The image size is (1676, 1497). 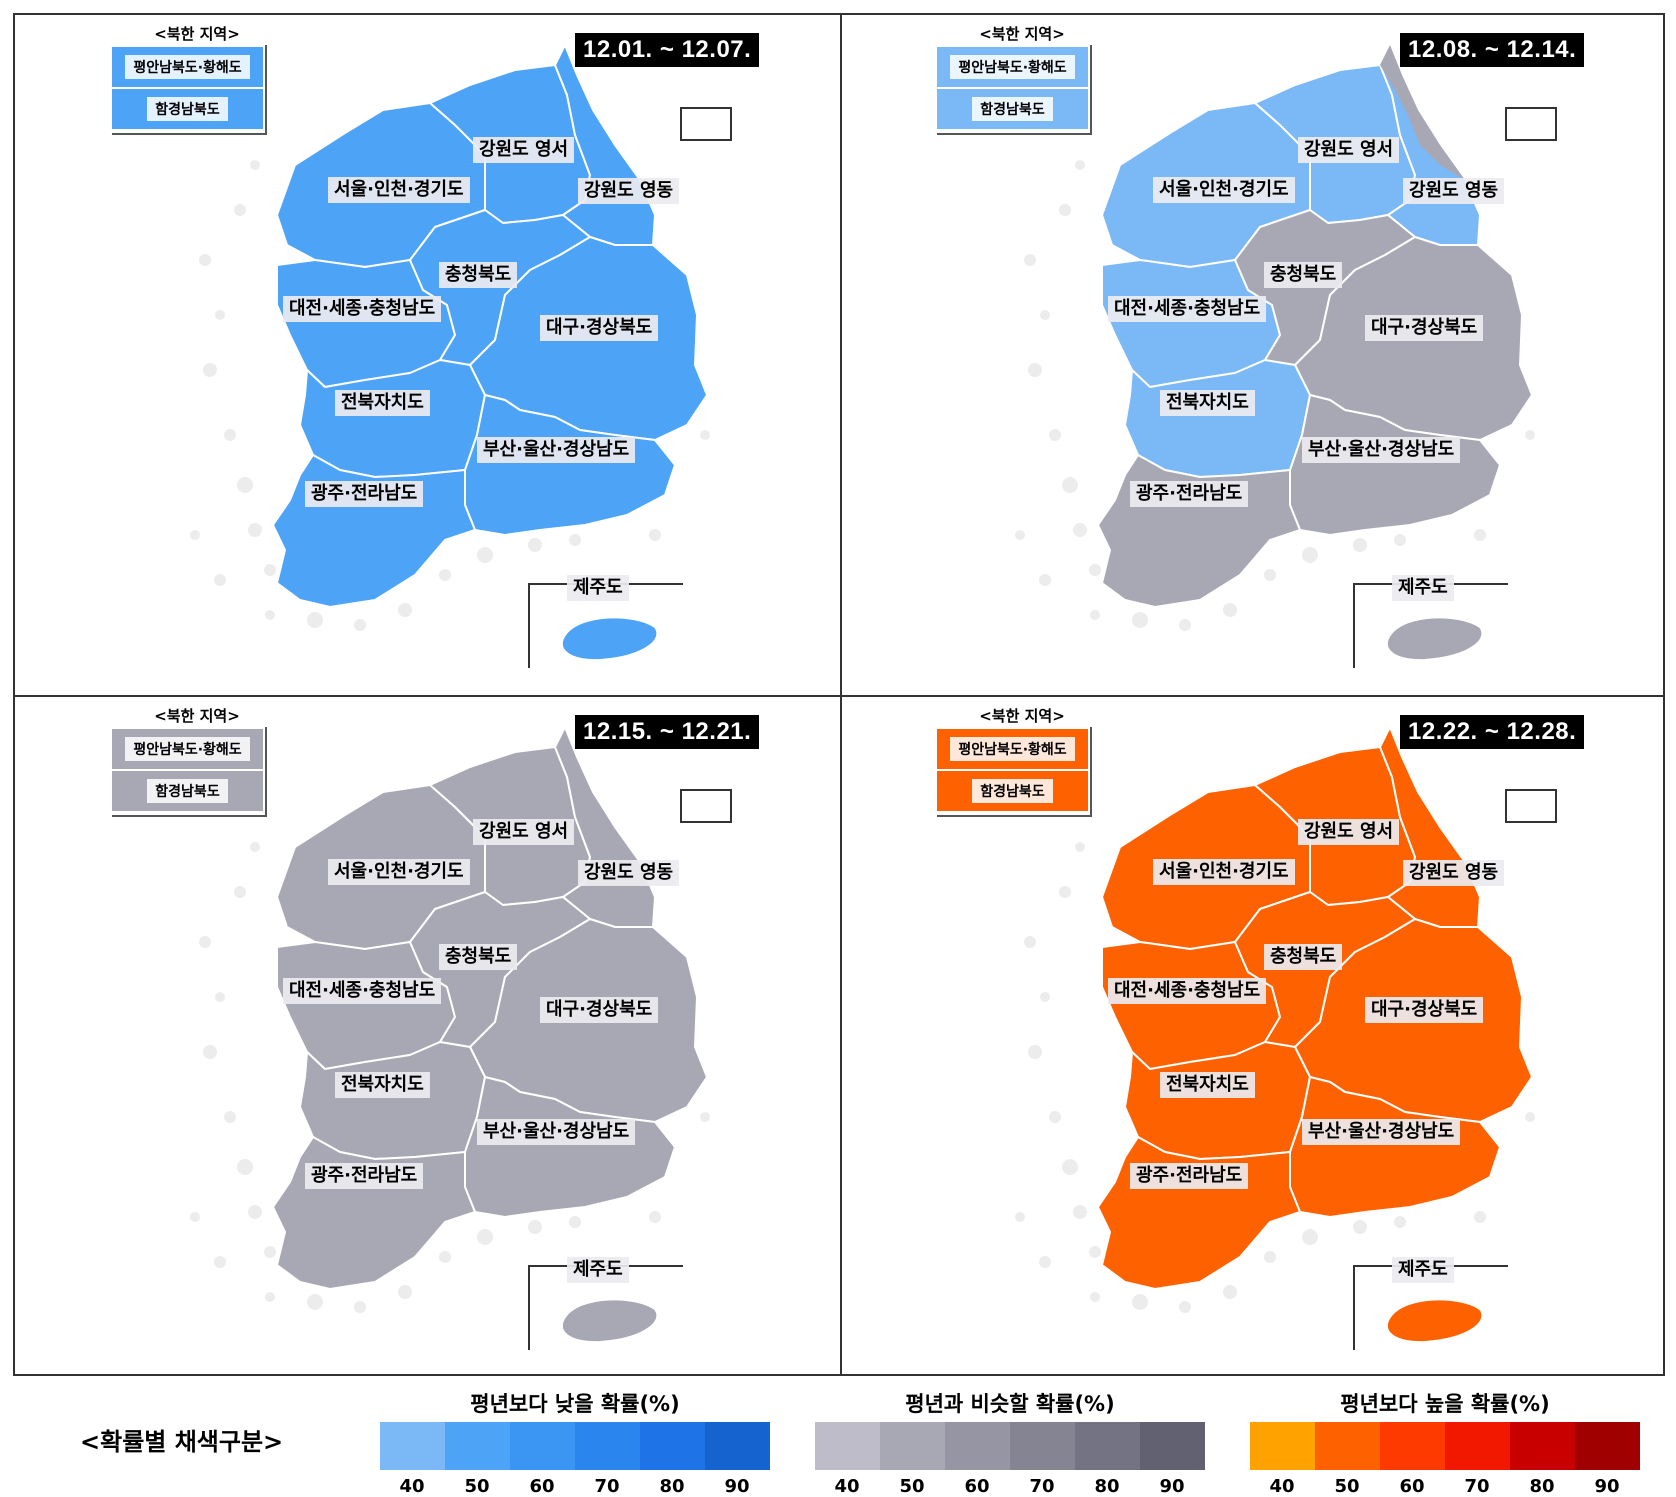 What do you see at coordinates (1434, 639) in the screenshot?
I see `region-jeju` at bounding box center [1434, 639].